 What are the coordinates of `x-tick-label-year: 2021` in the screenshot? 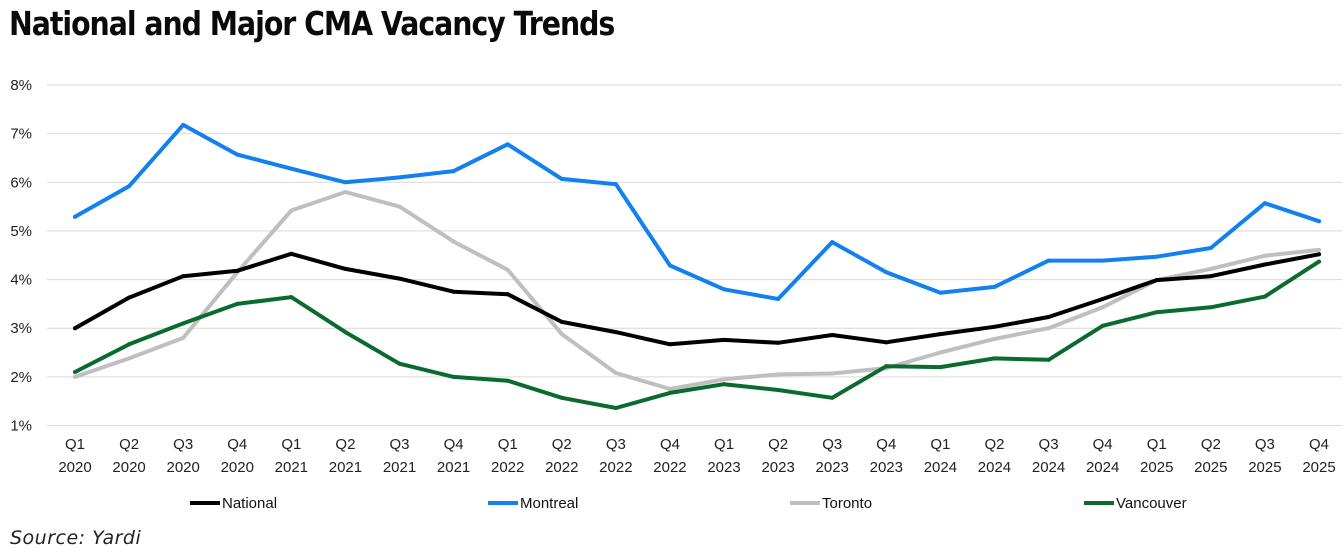 It's located at (399, 467).